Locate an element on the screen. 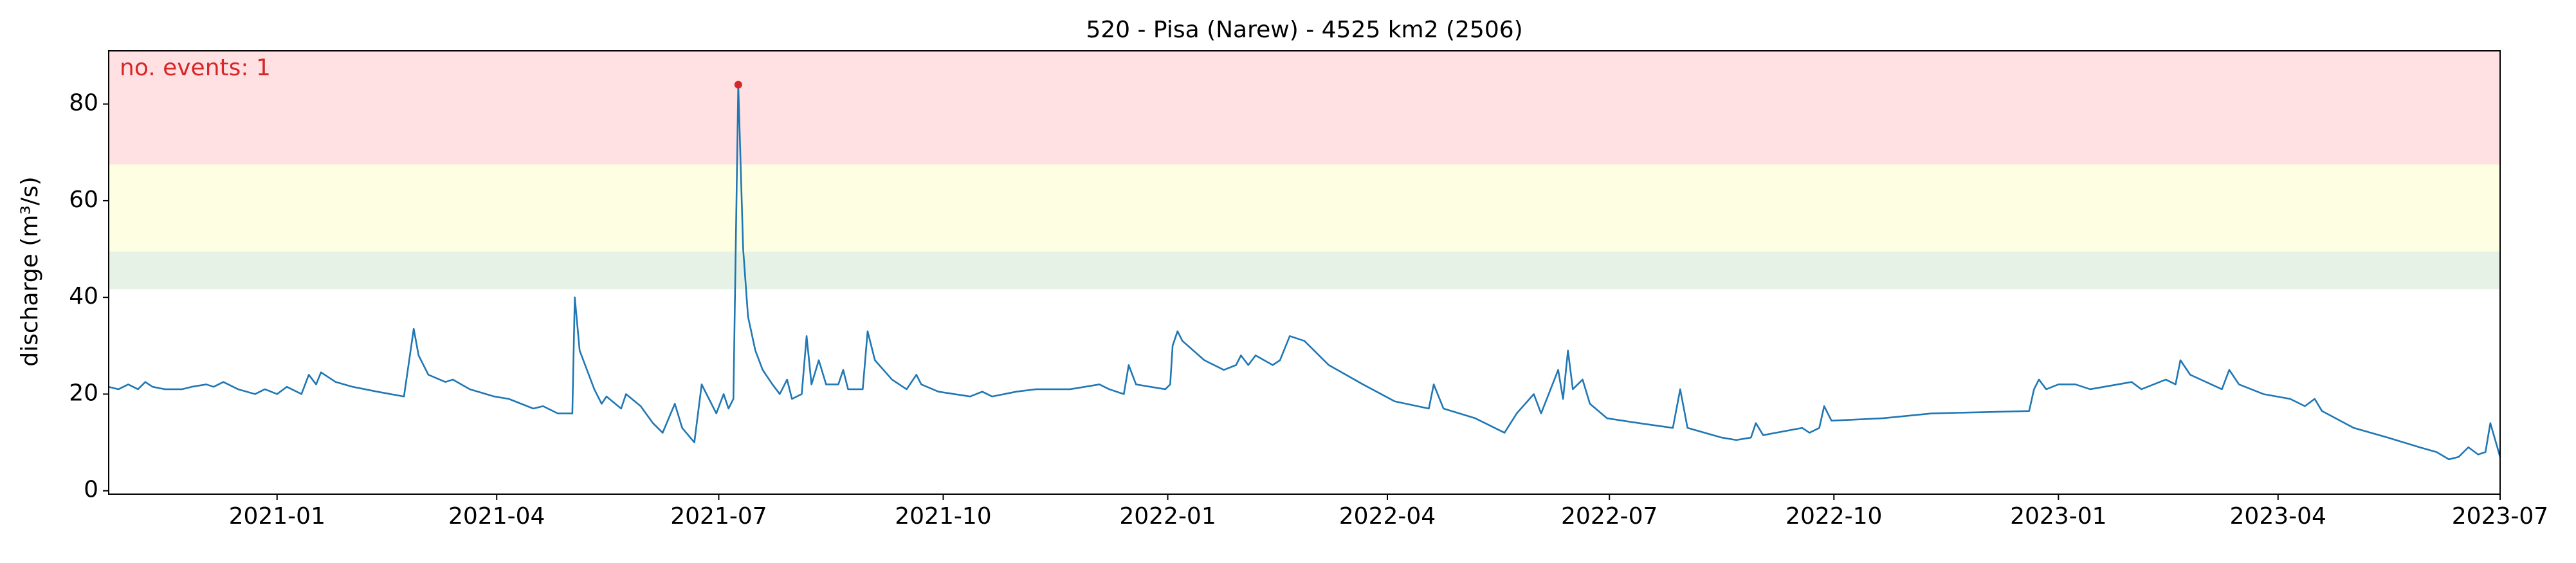 The height and width of the screenshot is (563, 2576). x-tick-label: 2021-07 is located at coordinates (719, 516).